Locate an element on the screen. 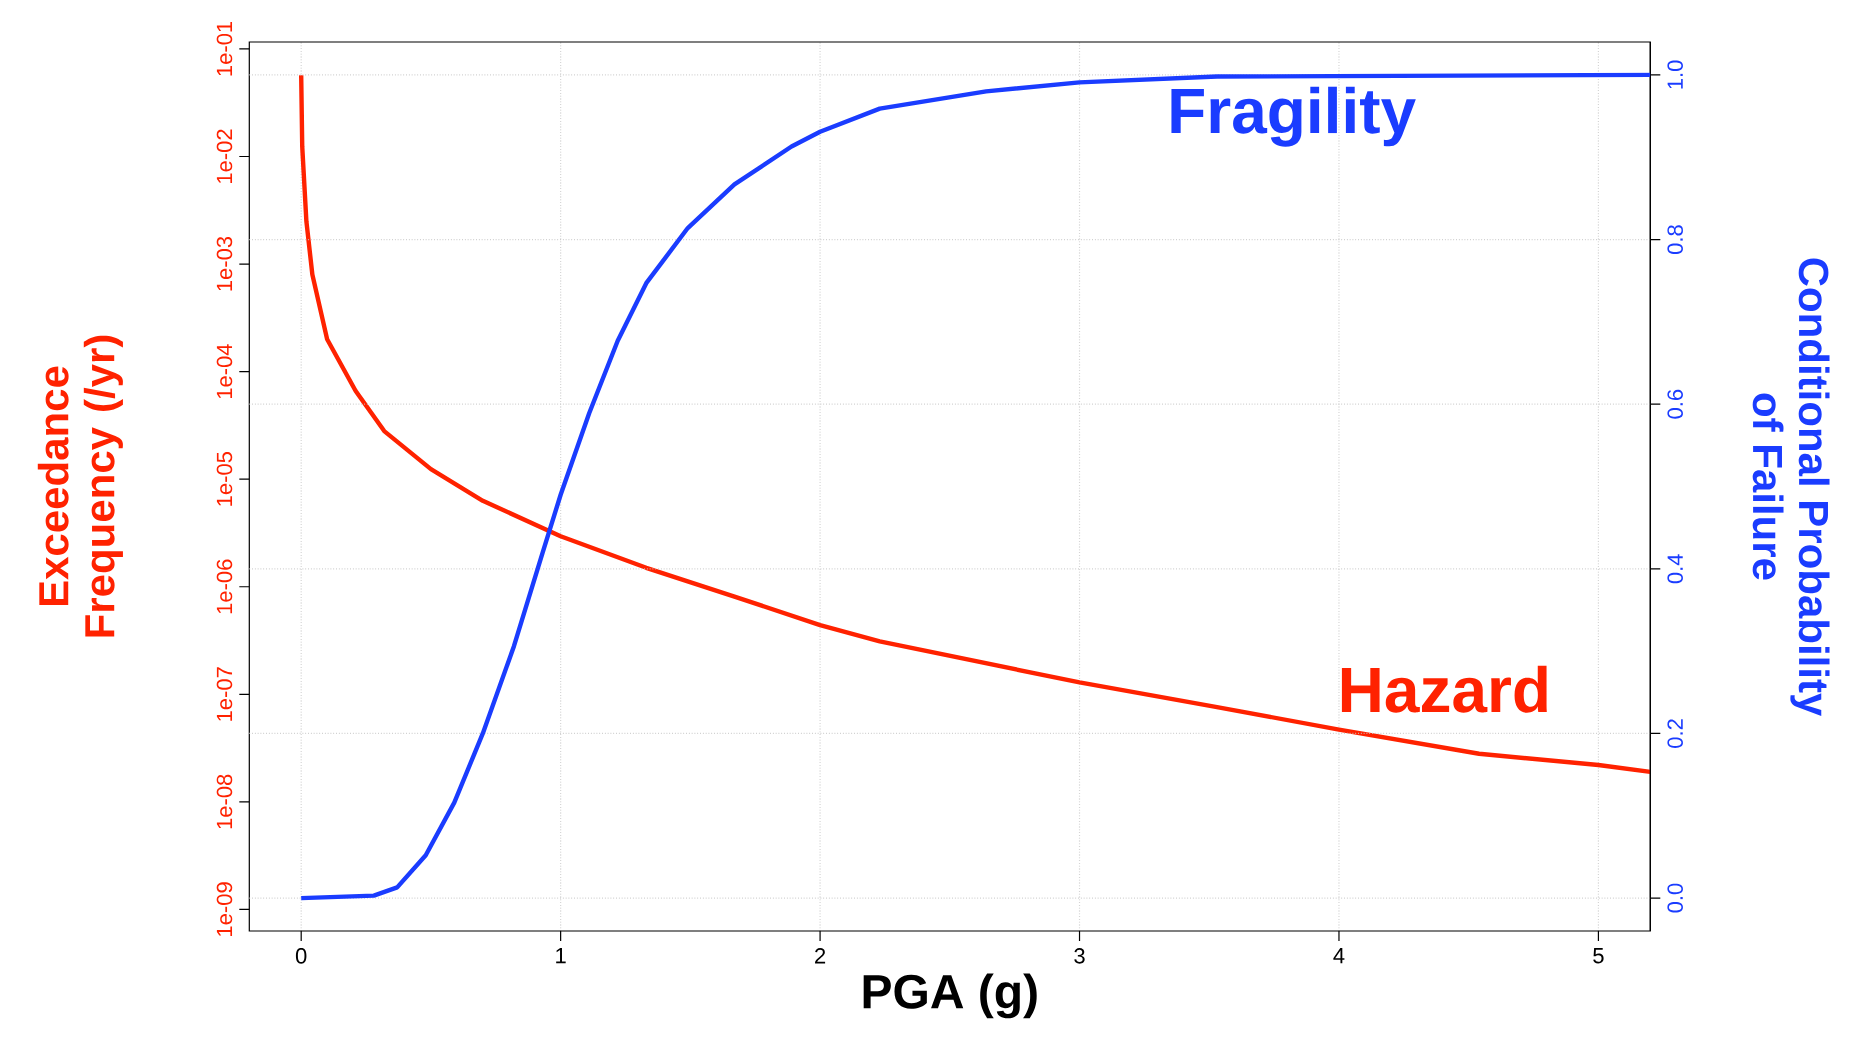  x-tick-label: 1 is located at coordinates (561, 956).